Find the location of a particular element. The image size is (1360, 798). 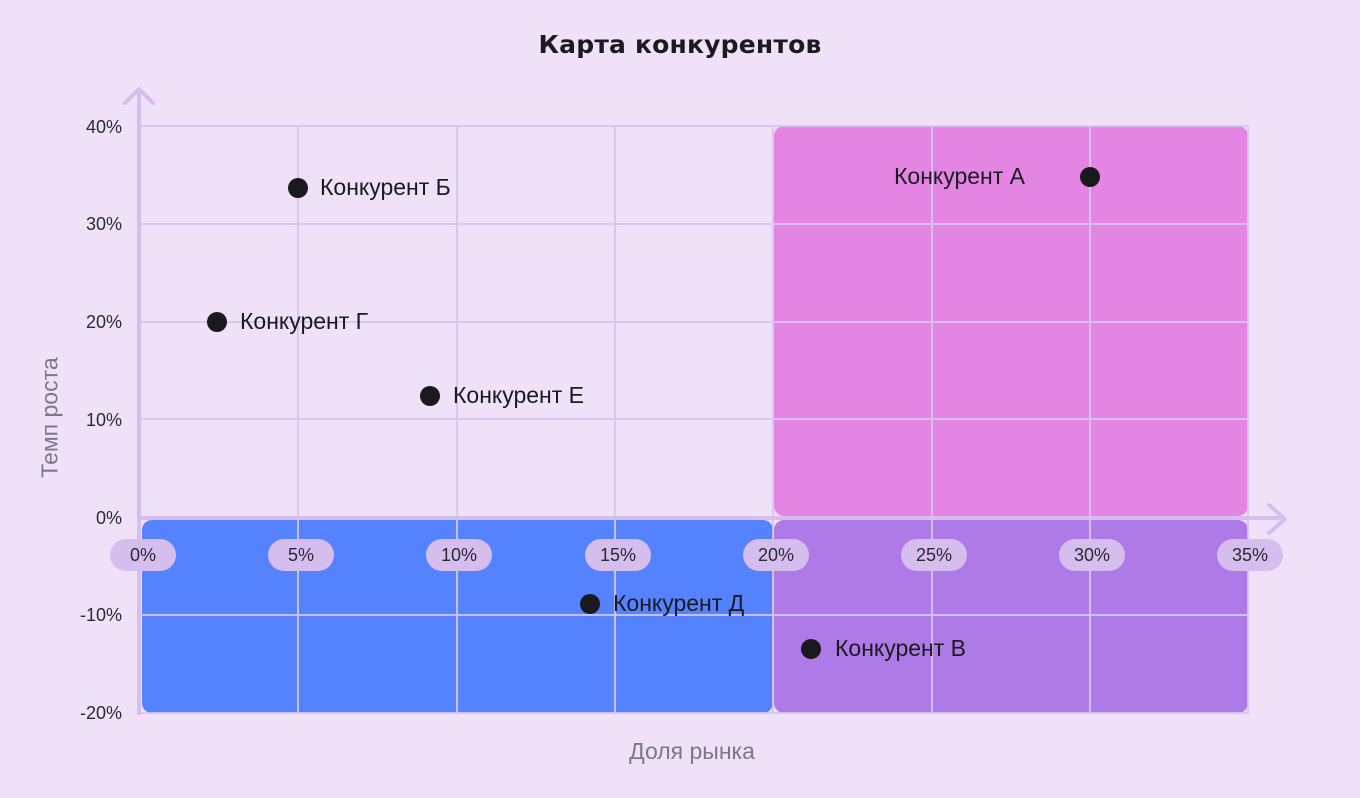

data-point-label: Конкурент Е is located at coordinates (519, 395).